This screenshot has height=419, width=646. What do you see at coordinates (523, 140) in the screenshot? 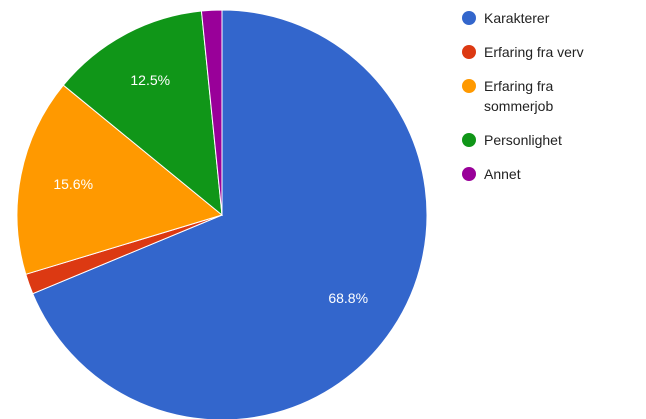
I see `legend-label: Personlighet` at bounding box center [523, 140].